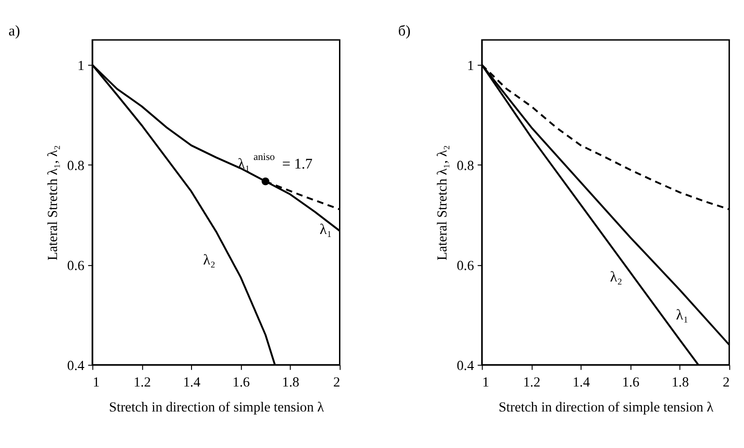 This screenshot has width=744, height=448. I want to click on chart-title: a), so click(14, 31).